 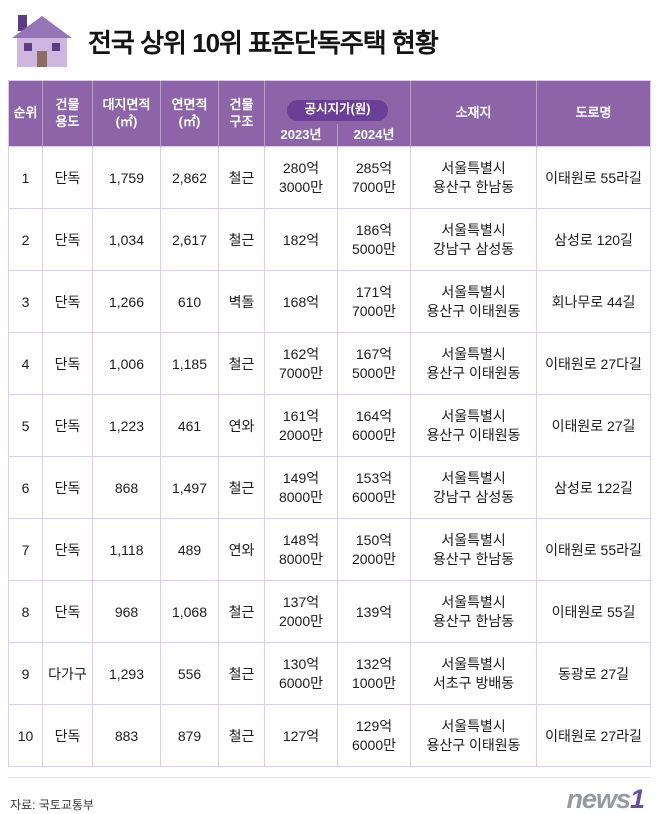 I want to click on cell-rank: 9, so click(x=25, y=674).